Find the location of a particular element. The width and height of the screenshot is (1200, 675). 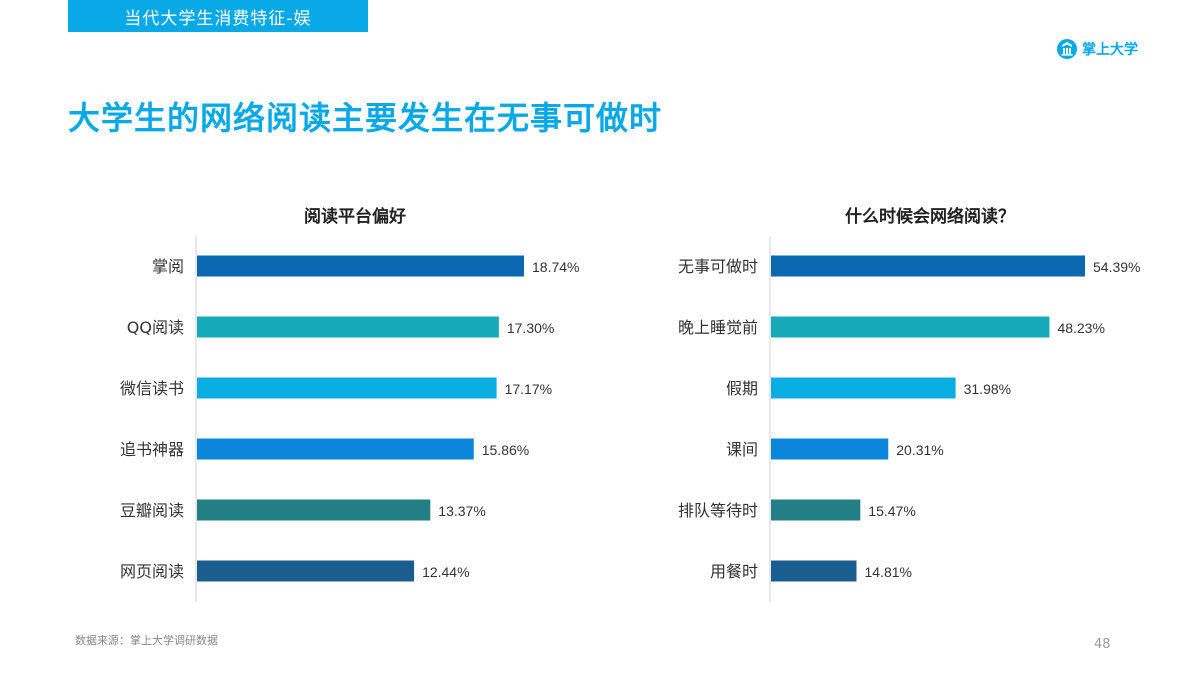

platform-value-label: 13.37% is located at coordinates (461, 511).